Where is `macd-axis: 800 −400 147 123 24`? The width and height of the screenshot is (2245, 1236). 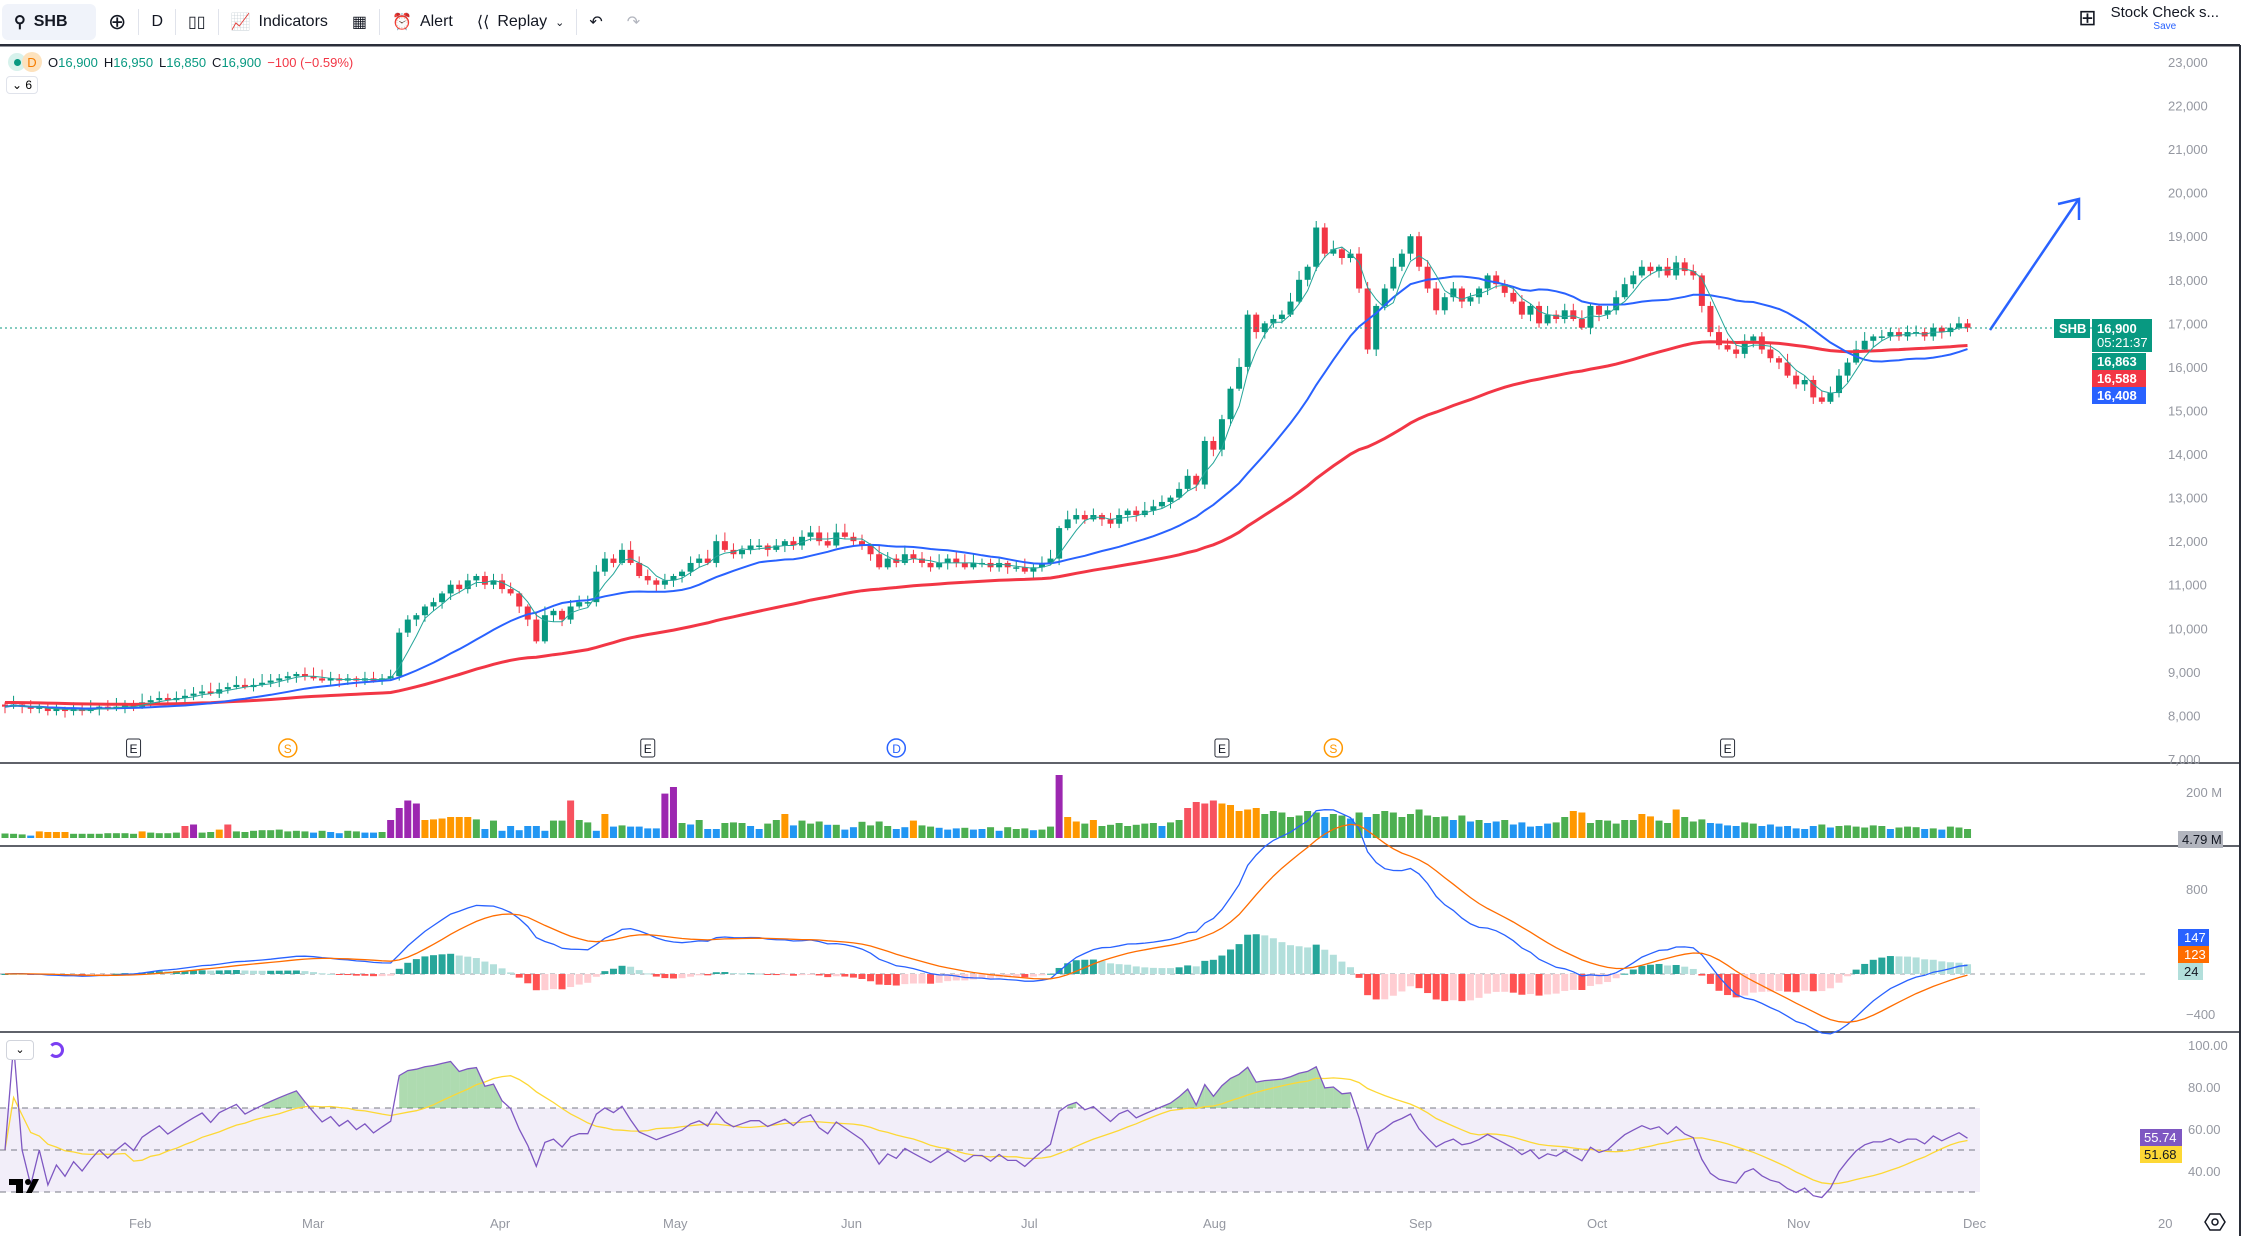
macd-axis: 800 −400 147 123 24 is located at coordinates (2196, 952).